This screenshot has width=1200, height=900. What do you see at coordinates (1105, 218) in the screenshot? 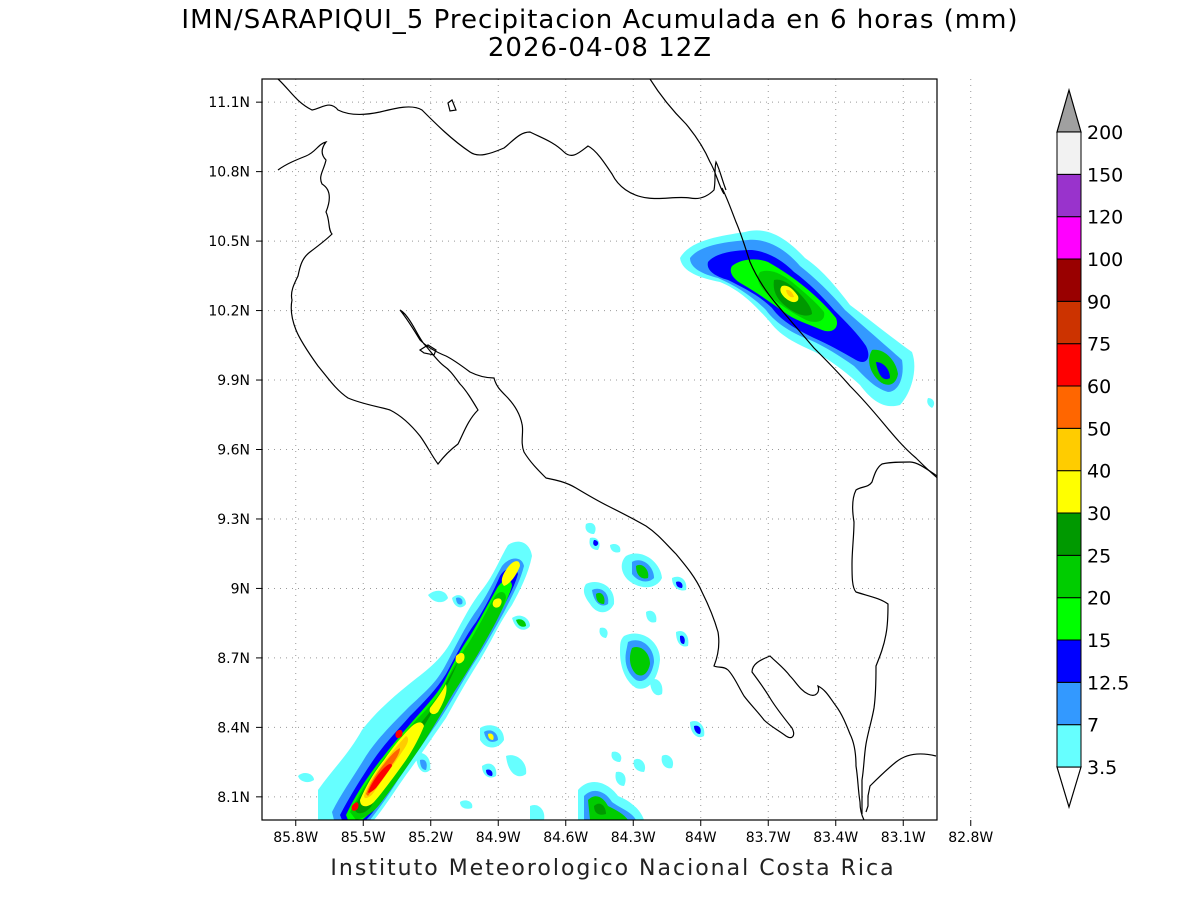
I see `colorbar-level-label: 120` at bounding box center [1105, 218].